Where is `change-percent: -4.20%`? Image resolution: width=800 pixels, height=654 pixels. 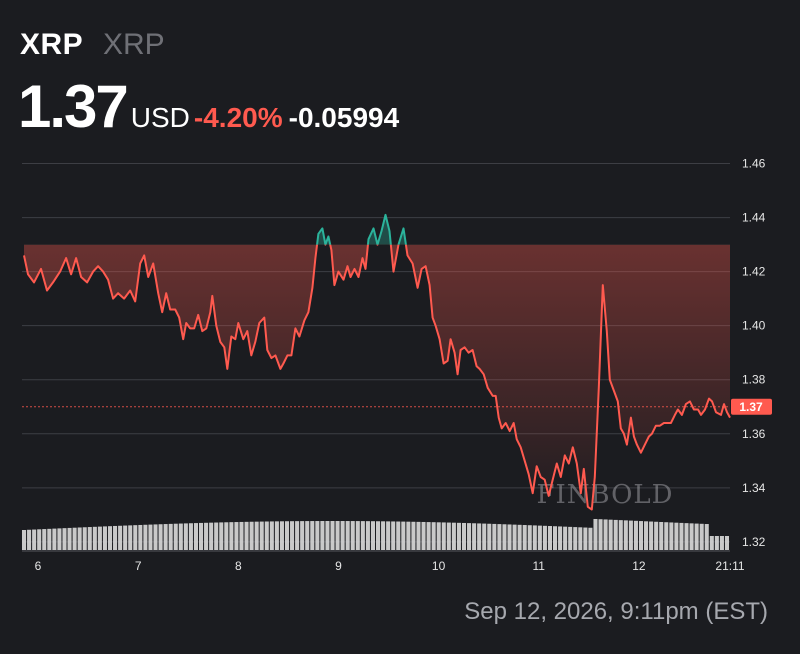
change-percent: -4.20% is located at coordinates (238, 117).